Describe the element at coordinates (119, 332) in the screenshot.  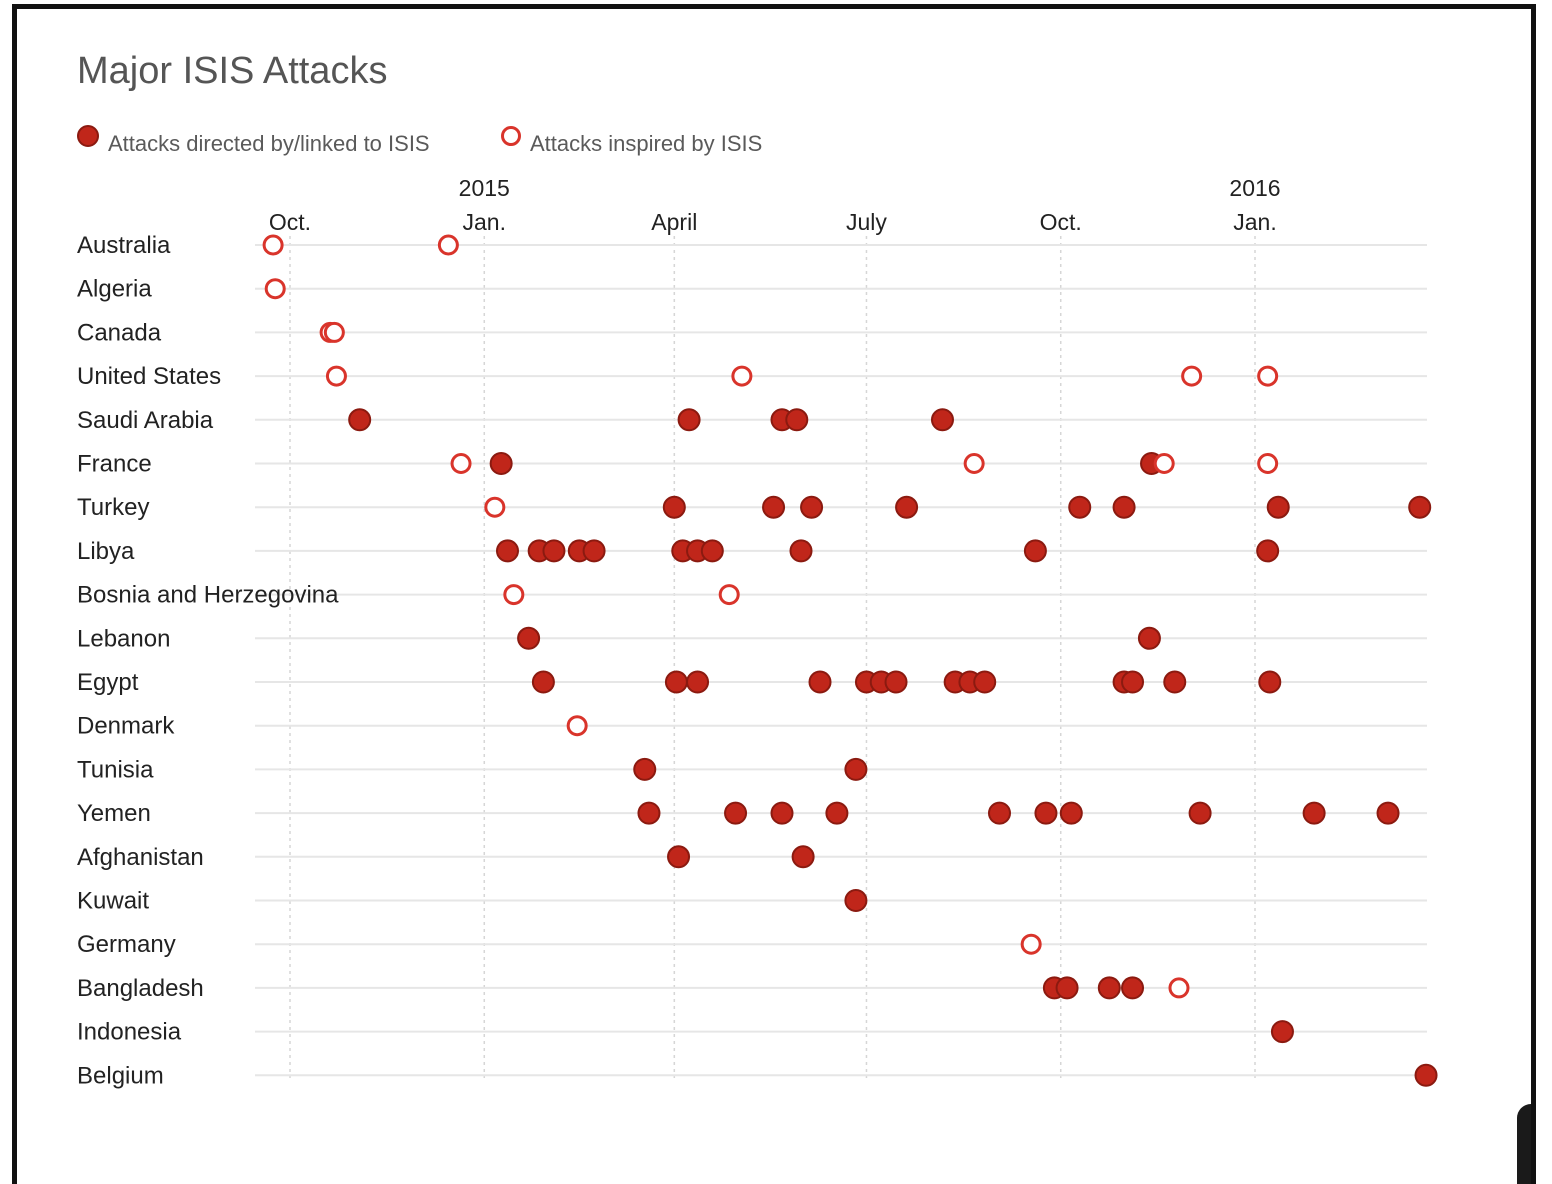
I see `country-label: Canada` at that location.